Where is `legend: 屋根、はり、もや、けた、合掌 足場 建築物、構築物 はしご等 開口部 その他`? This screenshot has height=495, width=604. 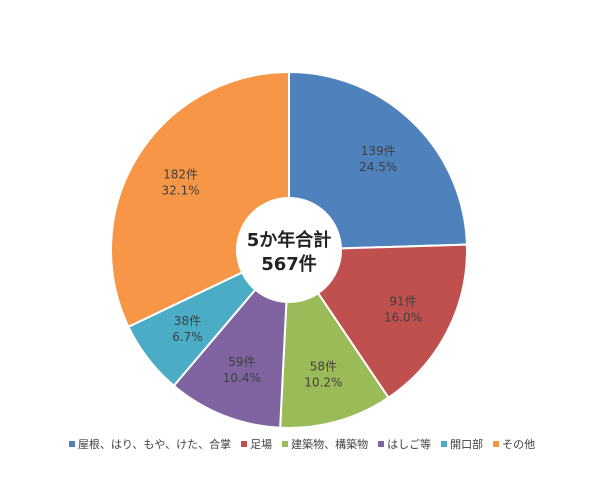 legend: 屋根、はり、もや、けた、合掌 足場 建築物、構築物 はしご等 開口部 その他 is located at coordinates (302, 444).